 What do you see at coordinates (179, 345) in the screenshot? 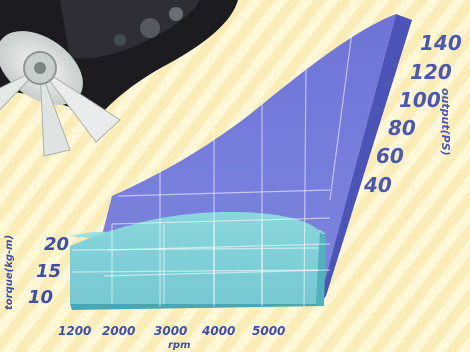
I see `x-axis-title: rpm` at bounding box center [179, 345].